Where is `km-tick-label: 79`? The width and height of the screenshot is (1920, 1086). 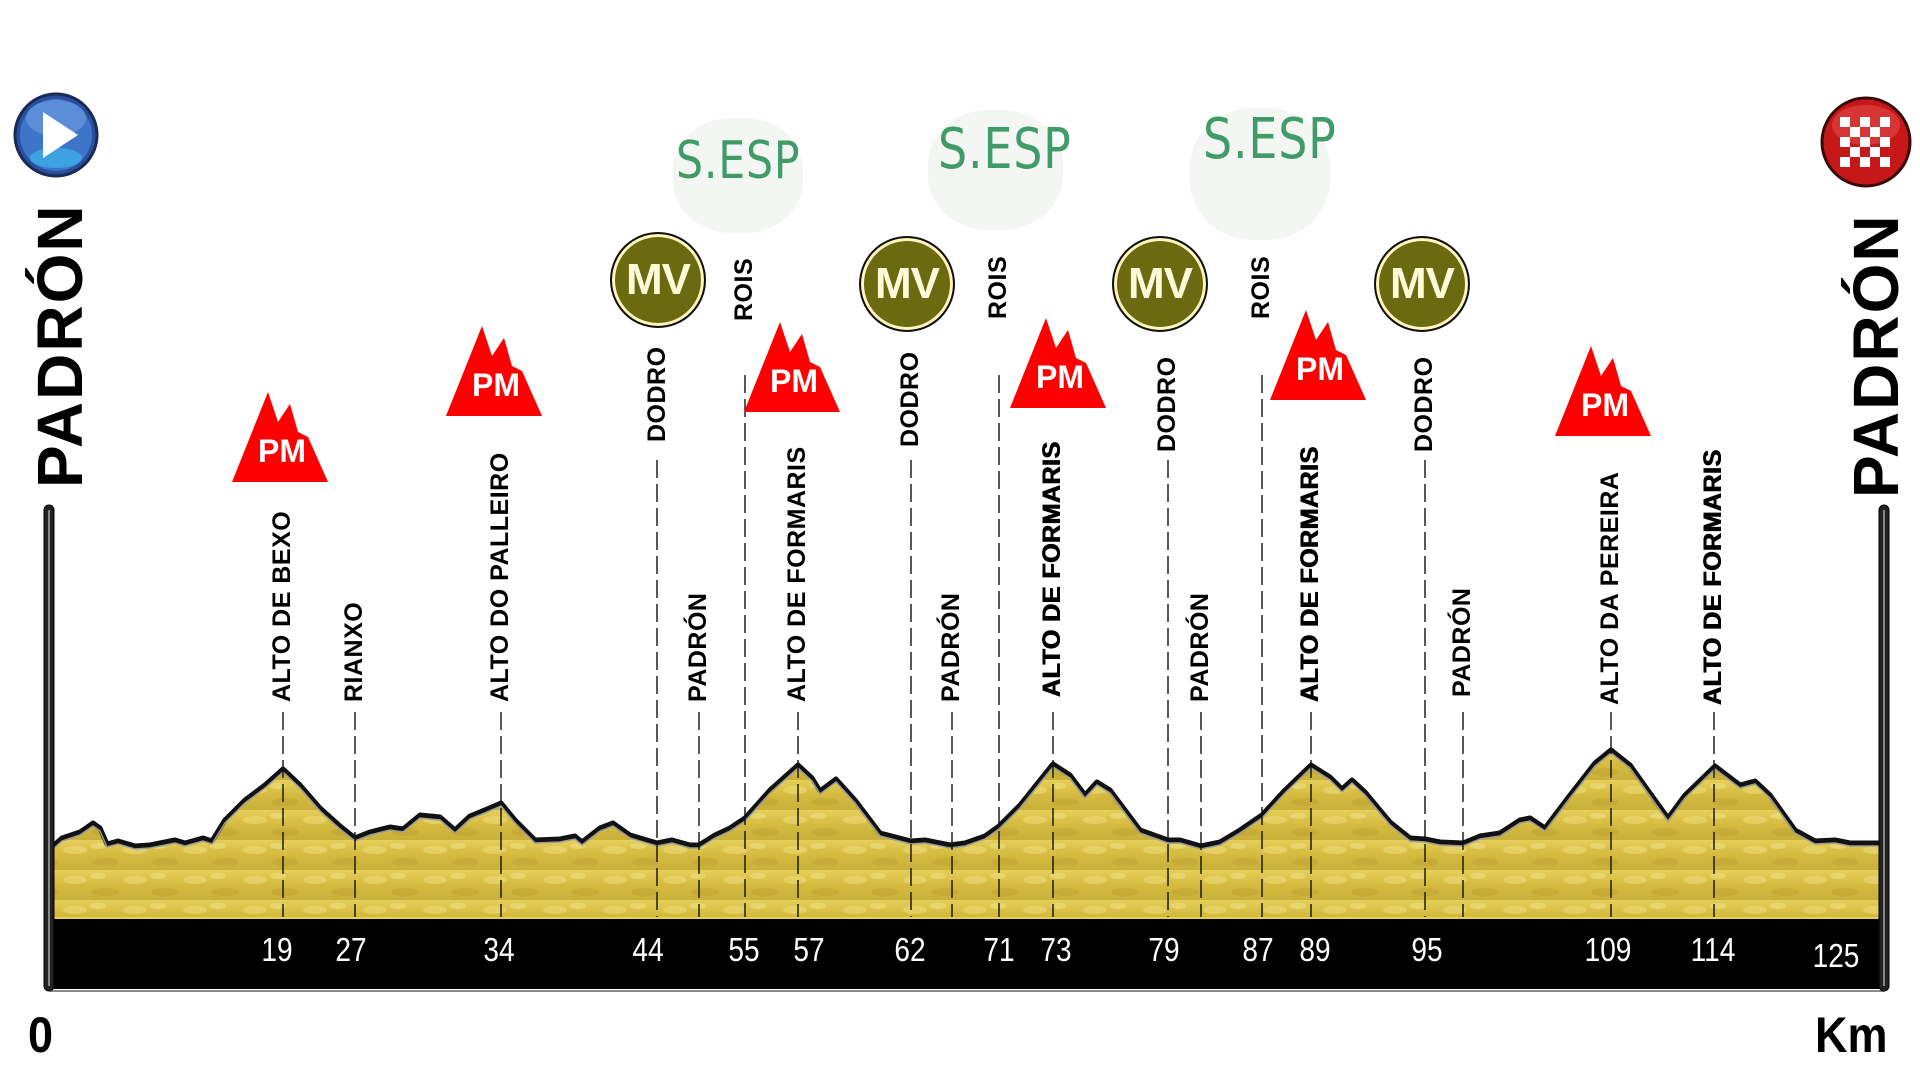 km-tick-label: 79 is located at coordinates (1164, 949).